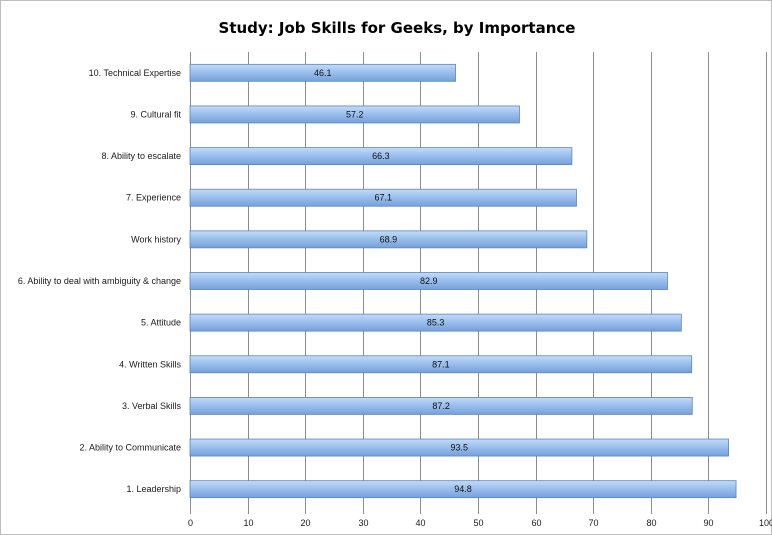 The height and width of the screenshot is (535, 772). I want to click on x-tick-label: 30, so click(363, 523).